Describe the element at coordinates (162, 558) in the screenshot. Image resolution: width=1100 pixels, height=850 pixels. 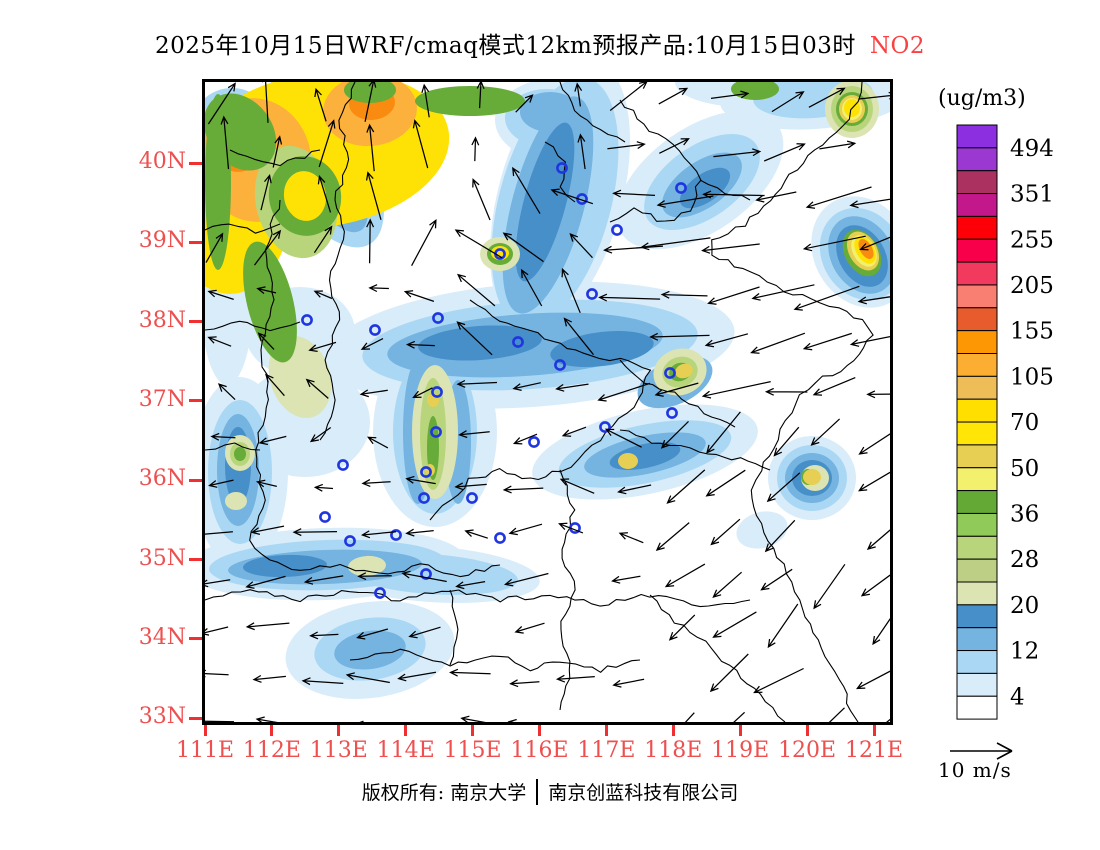
I see `lat-label-35N: 35N` at that location.